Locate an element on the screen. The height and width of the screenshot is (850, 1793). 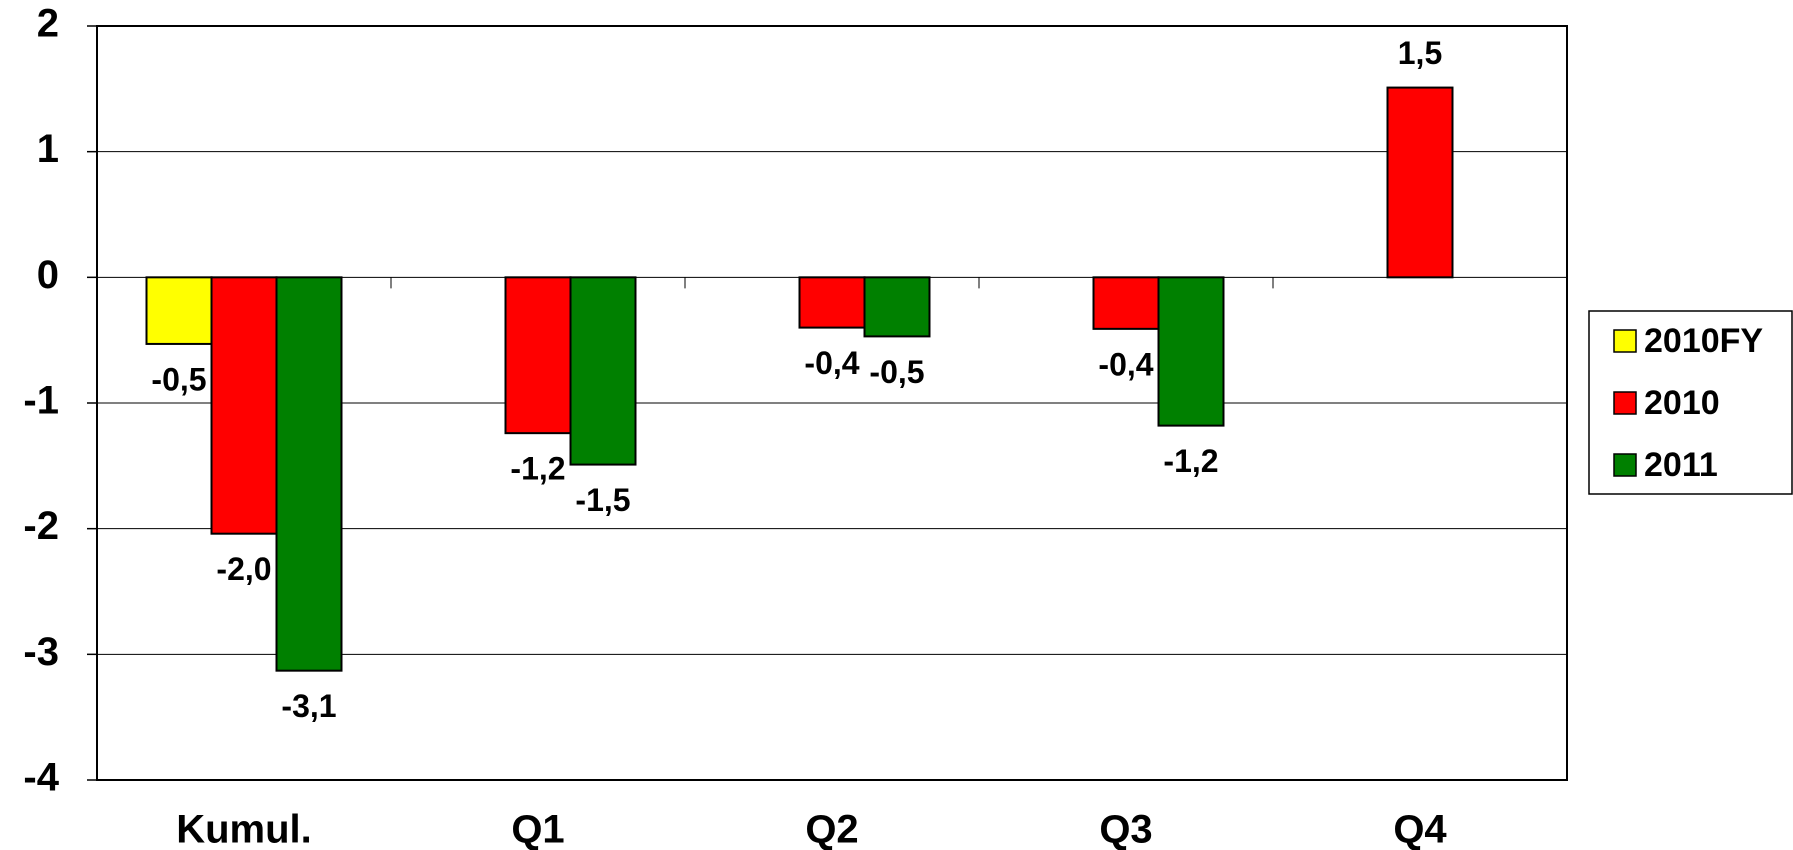
y-tick-label: 2 is located at coordinates (48, 24).